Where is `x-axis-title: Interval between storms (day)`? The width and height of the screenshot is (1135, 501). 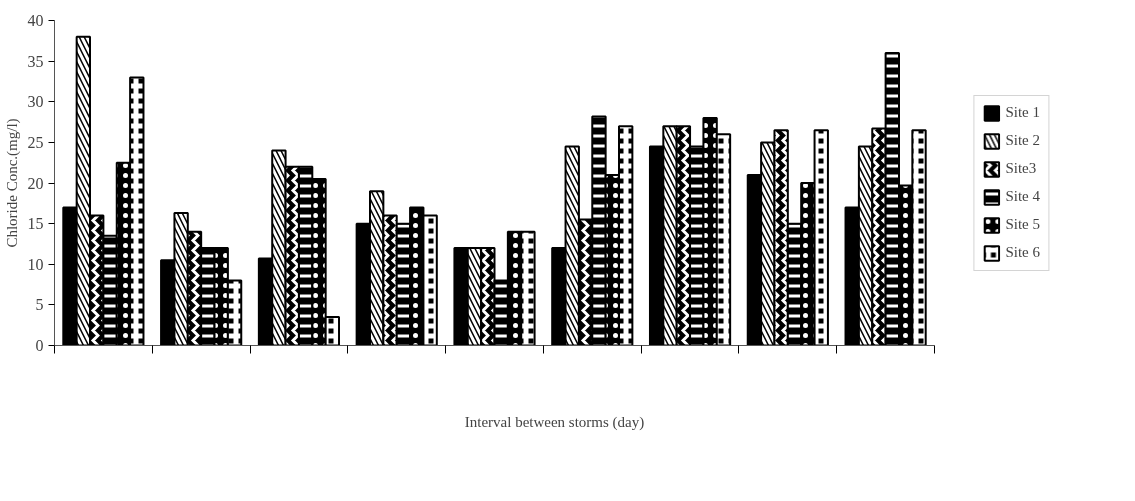 x-axis-title: Interval between storms (day) is located at coordinates (554, 422).